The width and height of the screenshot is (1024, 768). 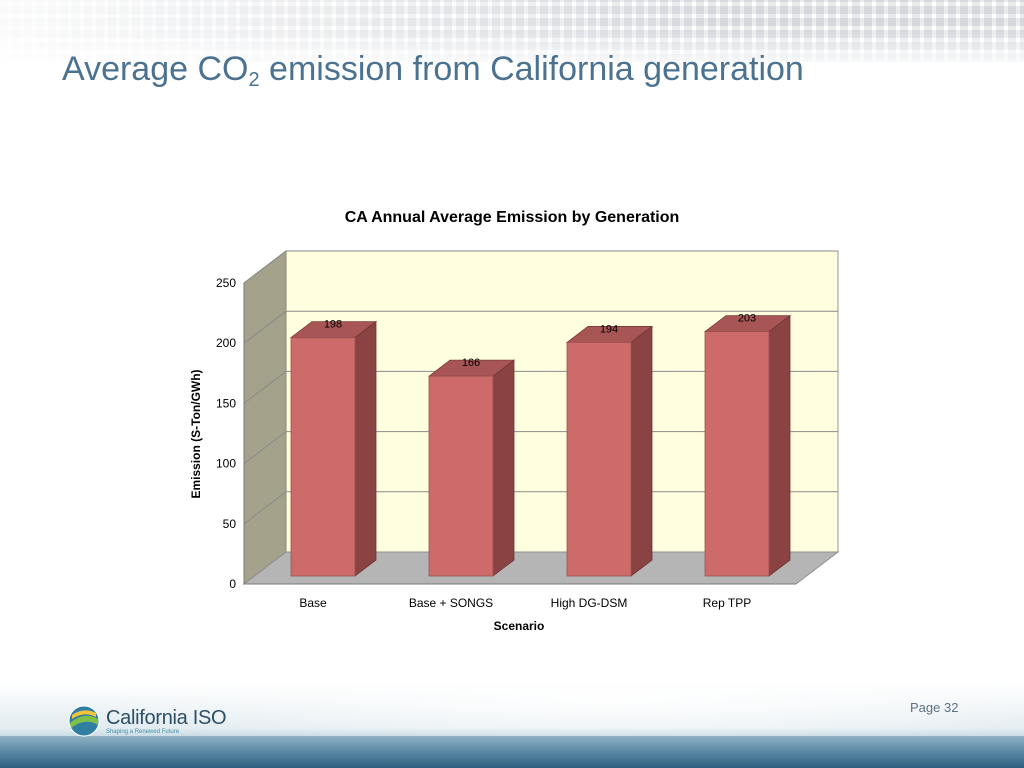 I want to click on logo-tagline: Shaping a Renewed Future, so click(x=143, y=731).